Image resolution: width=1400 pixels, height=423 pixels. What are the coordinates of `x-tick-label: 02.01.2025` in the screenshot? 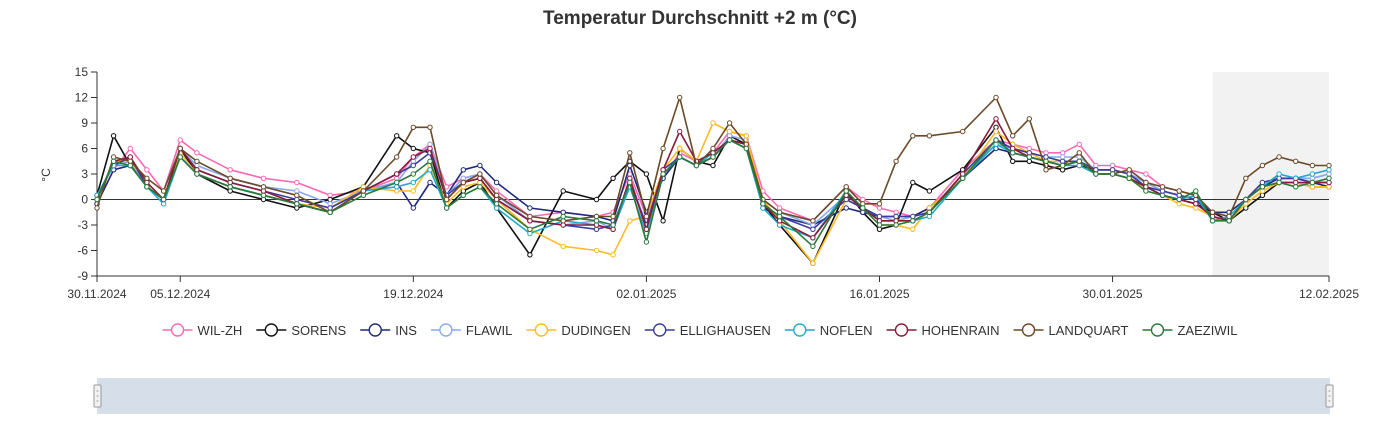 It's located at (646, 294).